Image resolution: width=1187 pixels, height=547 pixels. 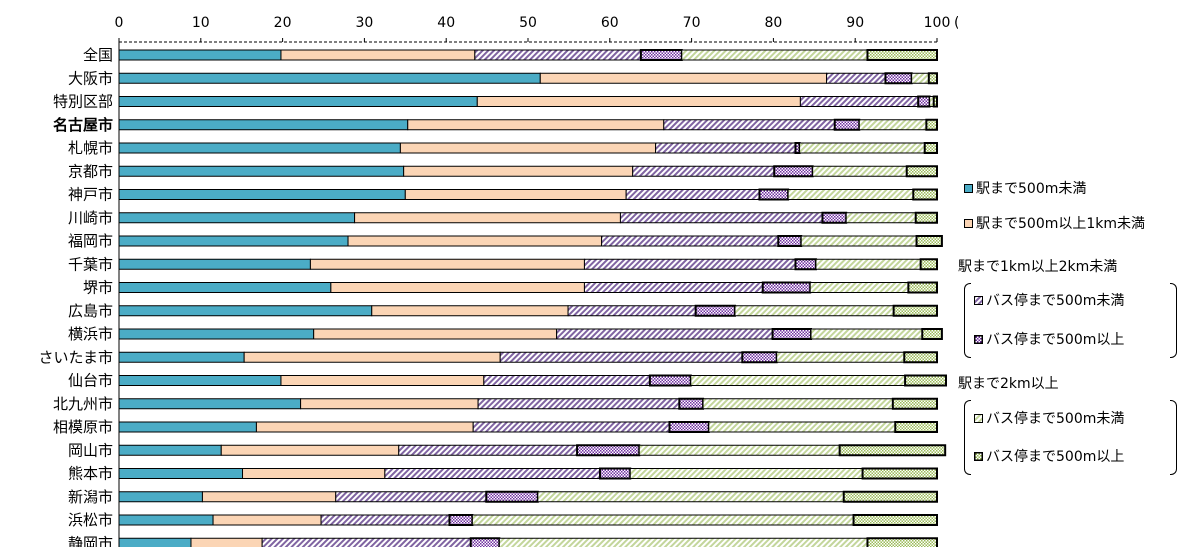 What do you see at coordinates (446, 23) in the screenshot?
I see `x-tick-label: 40` at bounding box center [446, 23].